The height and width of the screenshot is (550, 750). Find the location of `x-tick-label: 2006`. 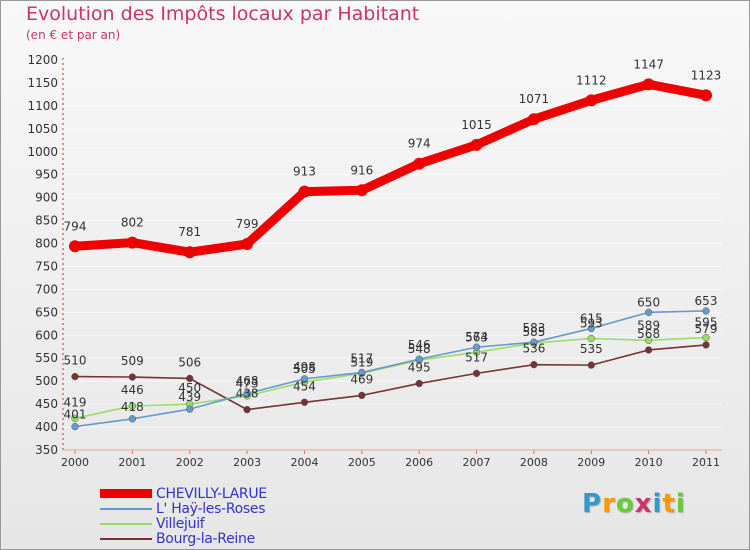

x-tick-label: 2006 is located at coordinates (419, 462).